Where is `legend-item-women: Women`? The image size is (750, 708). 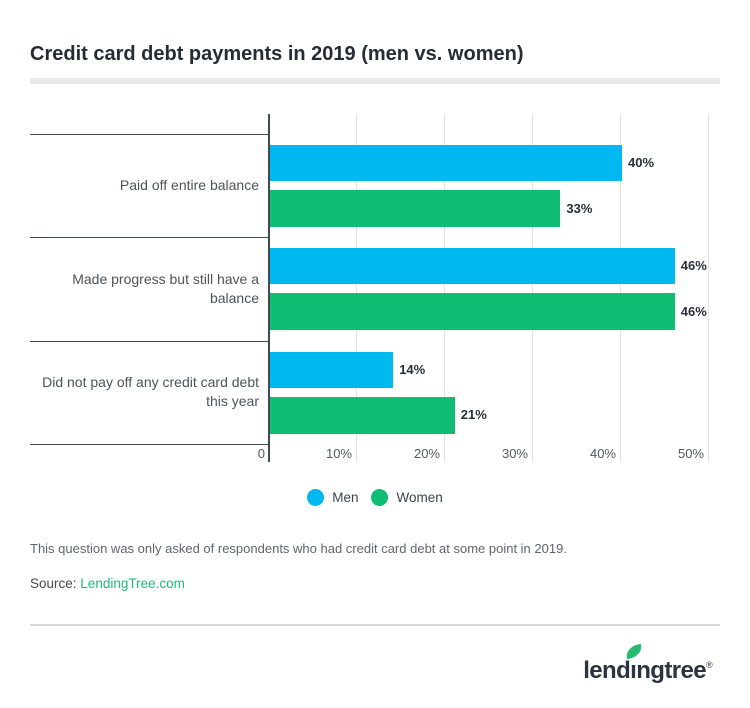 legend-item-women: Women is located at coordinates (407, 497).